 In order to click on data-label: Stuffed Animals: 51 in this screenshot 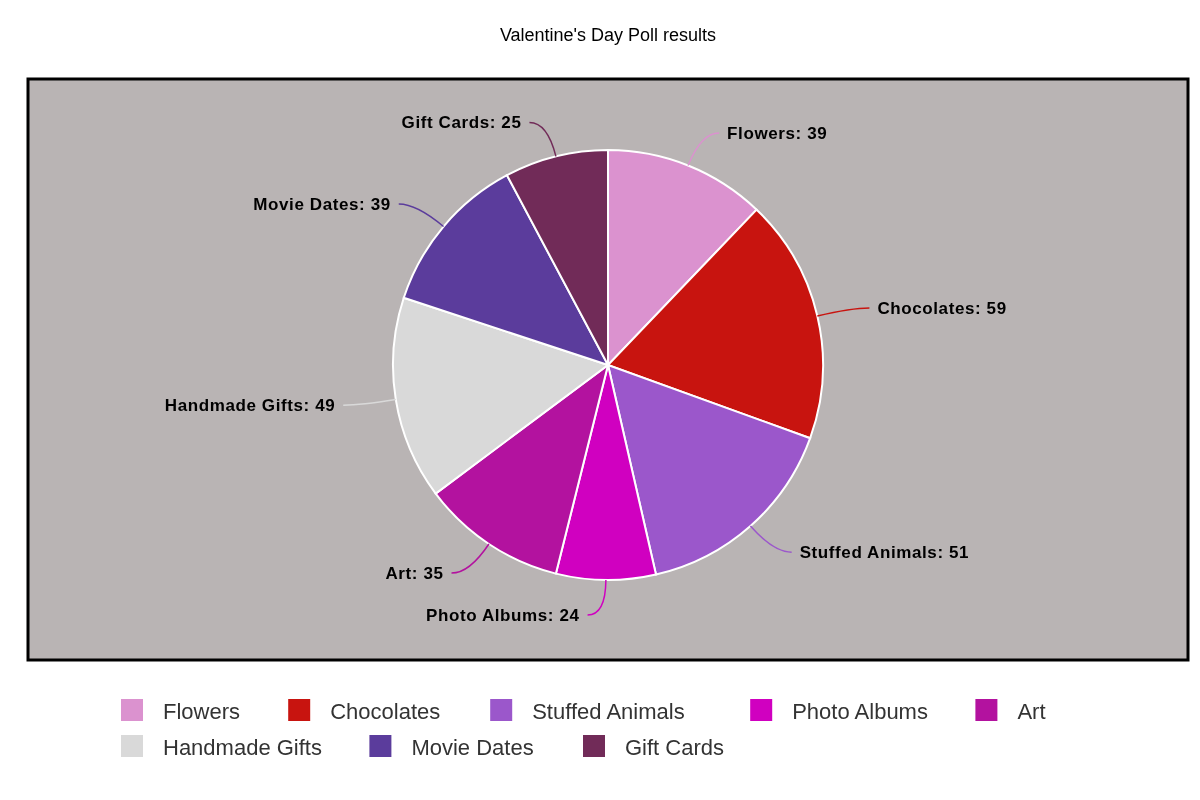, I will do `click(884, 553)`.